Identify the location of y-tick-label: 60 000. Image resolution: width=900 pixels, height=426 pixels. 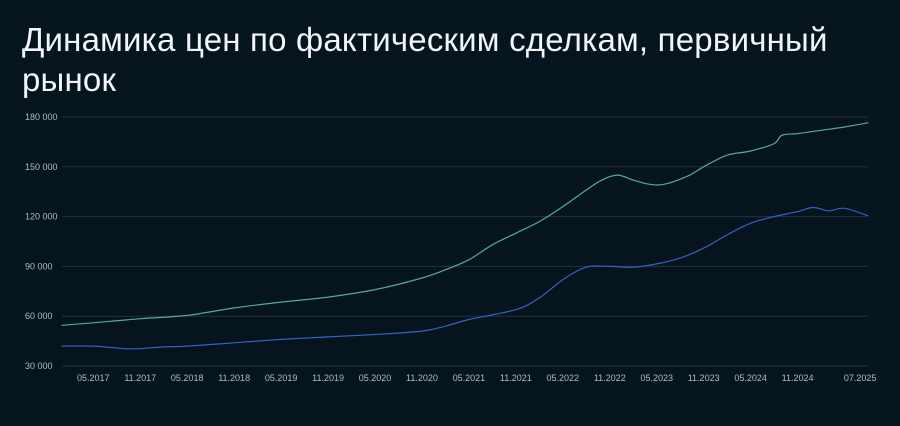
(39, 316).